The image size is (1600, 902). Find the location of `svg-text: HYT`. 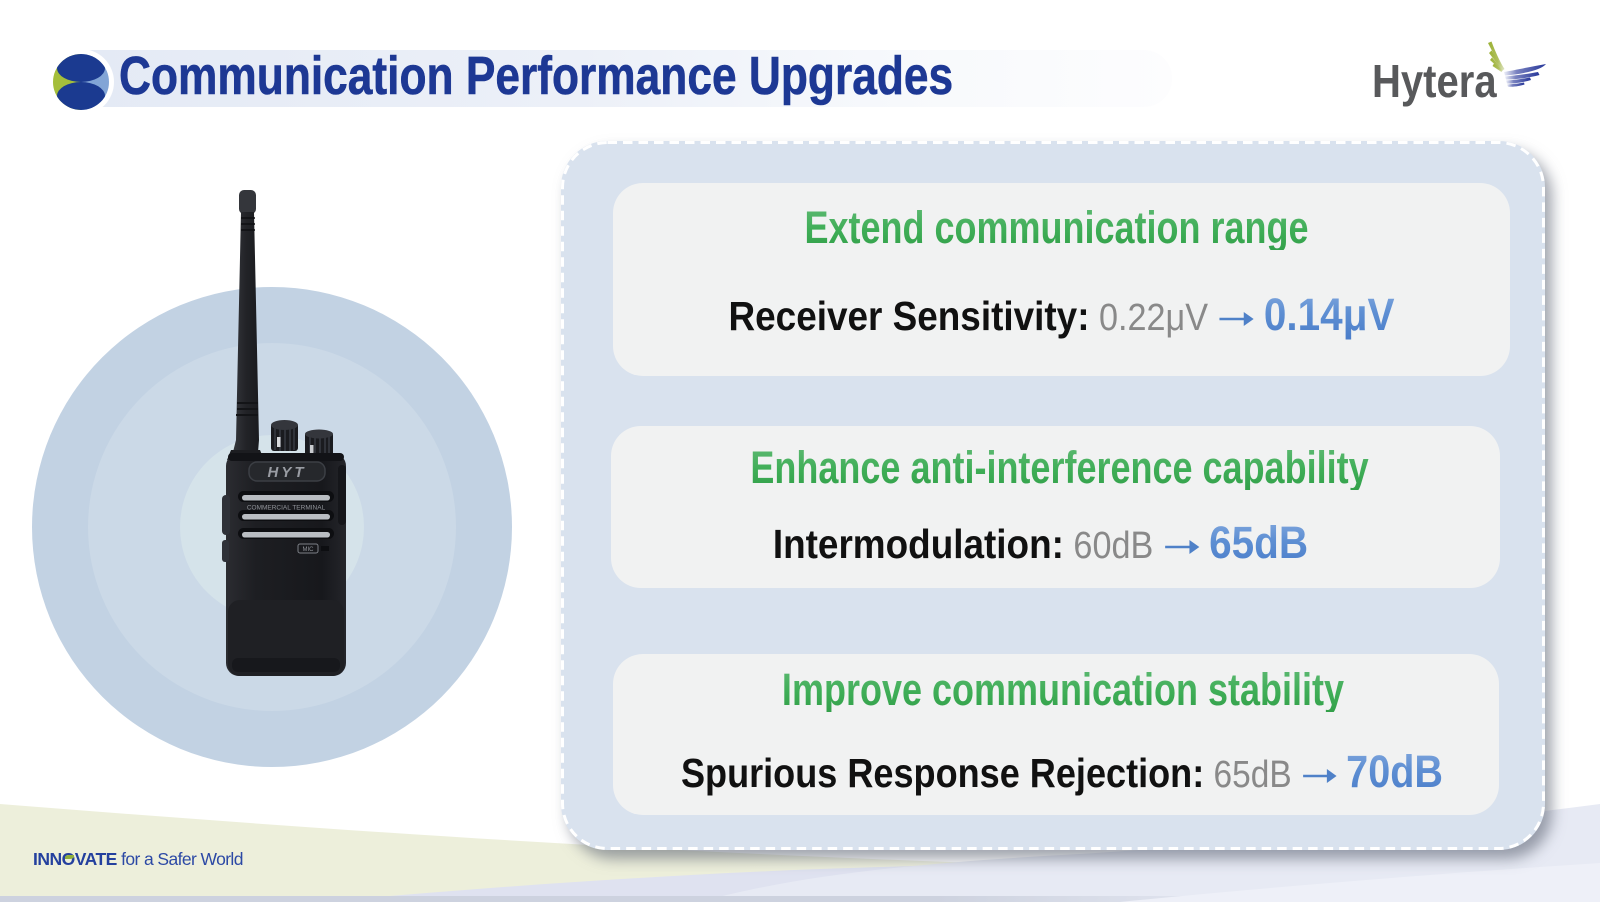

svg-text: HYT is located at coordinates (287, 472).